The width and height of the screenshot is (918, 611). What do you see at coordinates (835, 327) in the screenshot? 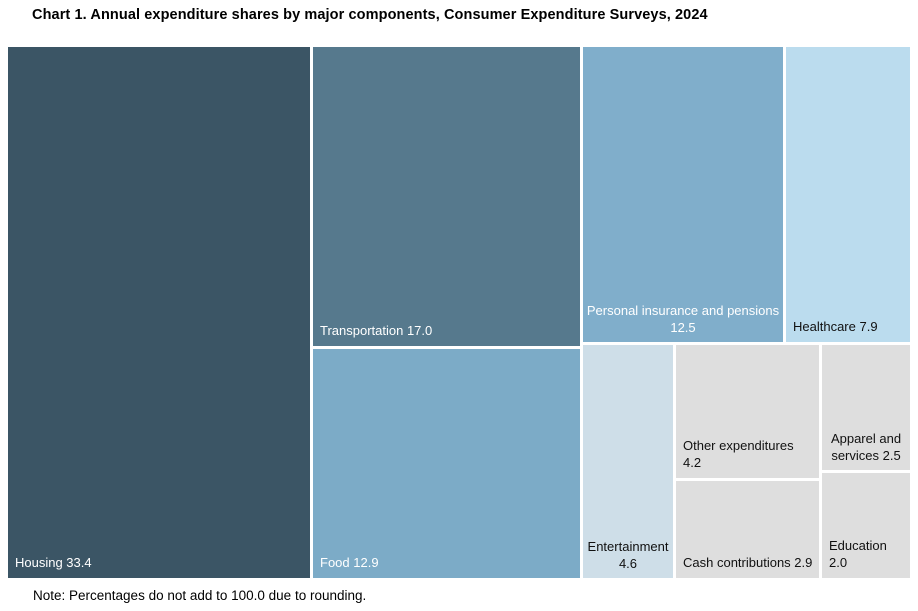
I see `tile-label-healthcare: Healthcare 7.9` at bounding box center [835, 327].